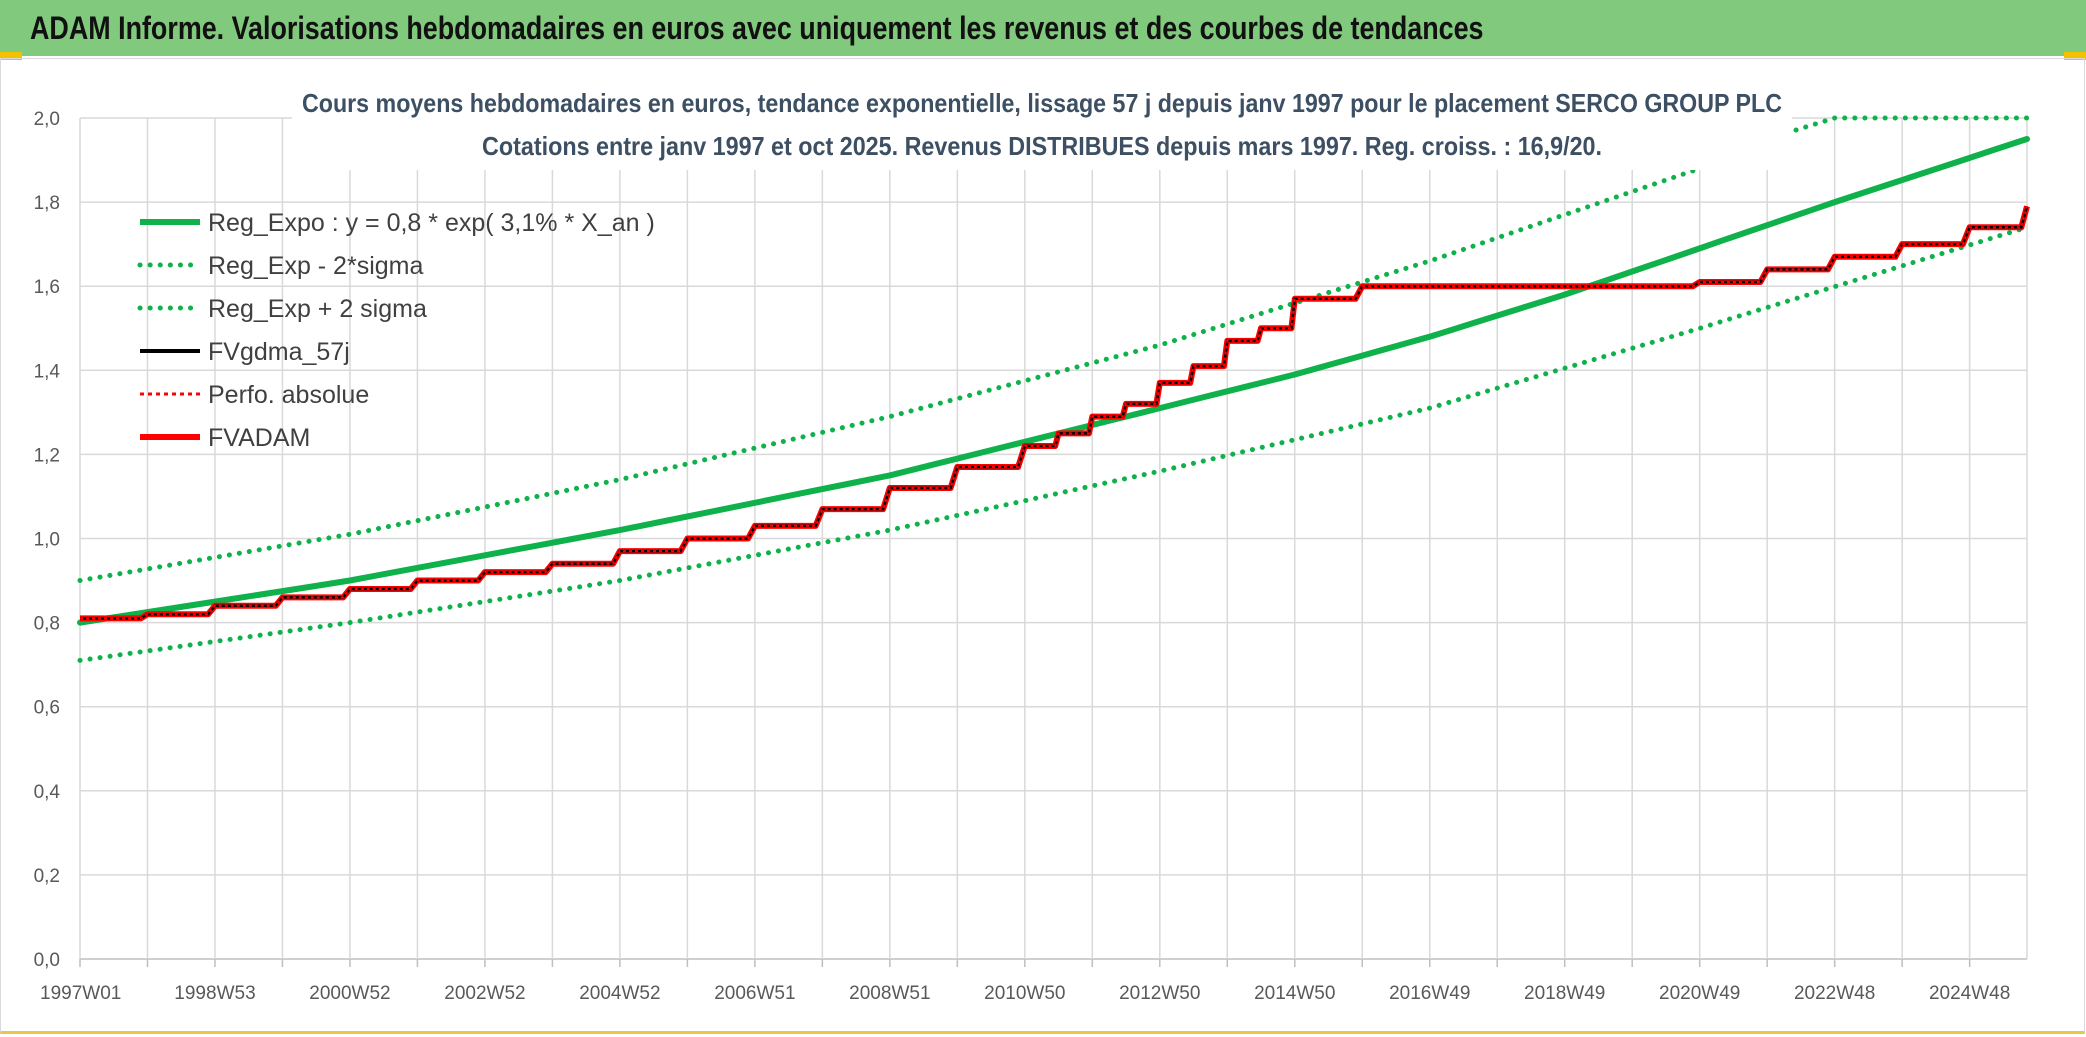 This screenshot has height=1037, width=2086. Describe the element at coordinates (259, 438) in the screenshot. I see `legend-label: FVADAM` at that location.